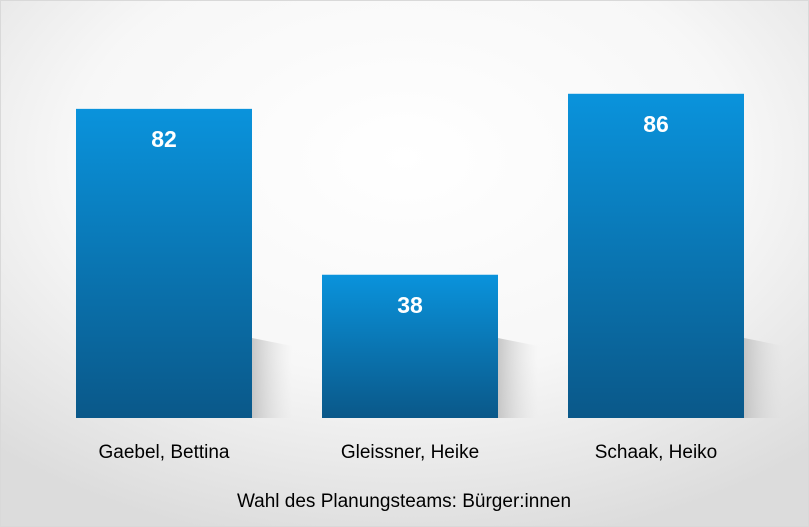 This screenshot has width=809, height=527. What do you see at coordinates (164, 452) in the screenshot?
I see `x-tick-label: Gaebel, Bettina` at bounding box center [164, 452].